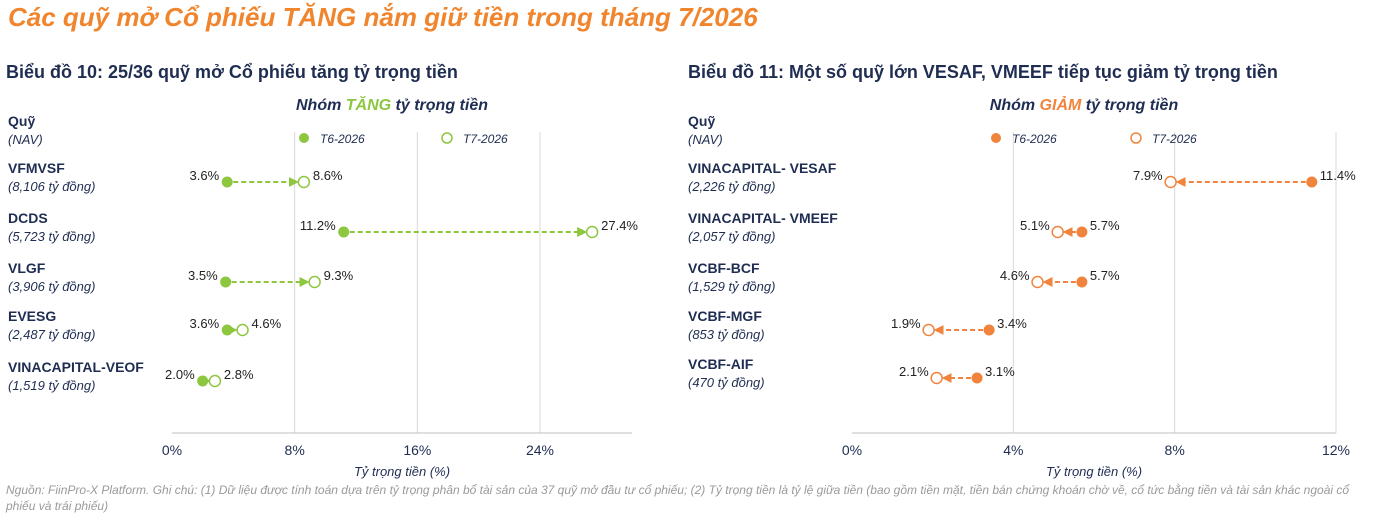 This screenshot has width=1380, height=514. What do you see at coordinates (701, 121) in the screenshot?
I see `chart11-fund-header: Quỹ` at bounding box center [701, 121].